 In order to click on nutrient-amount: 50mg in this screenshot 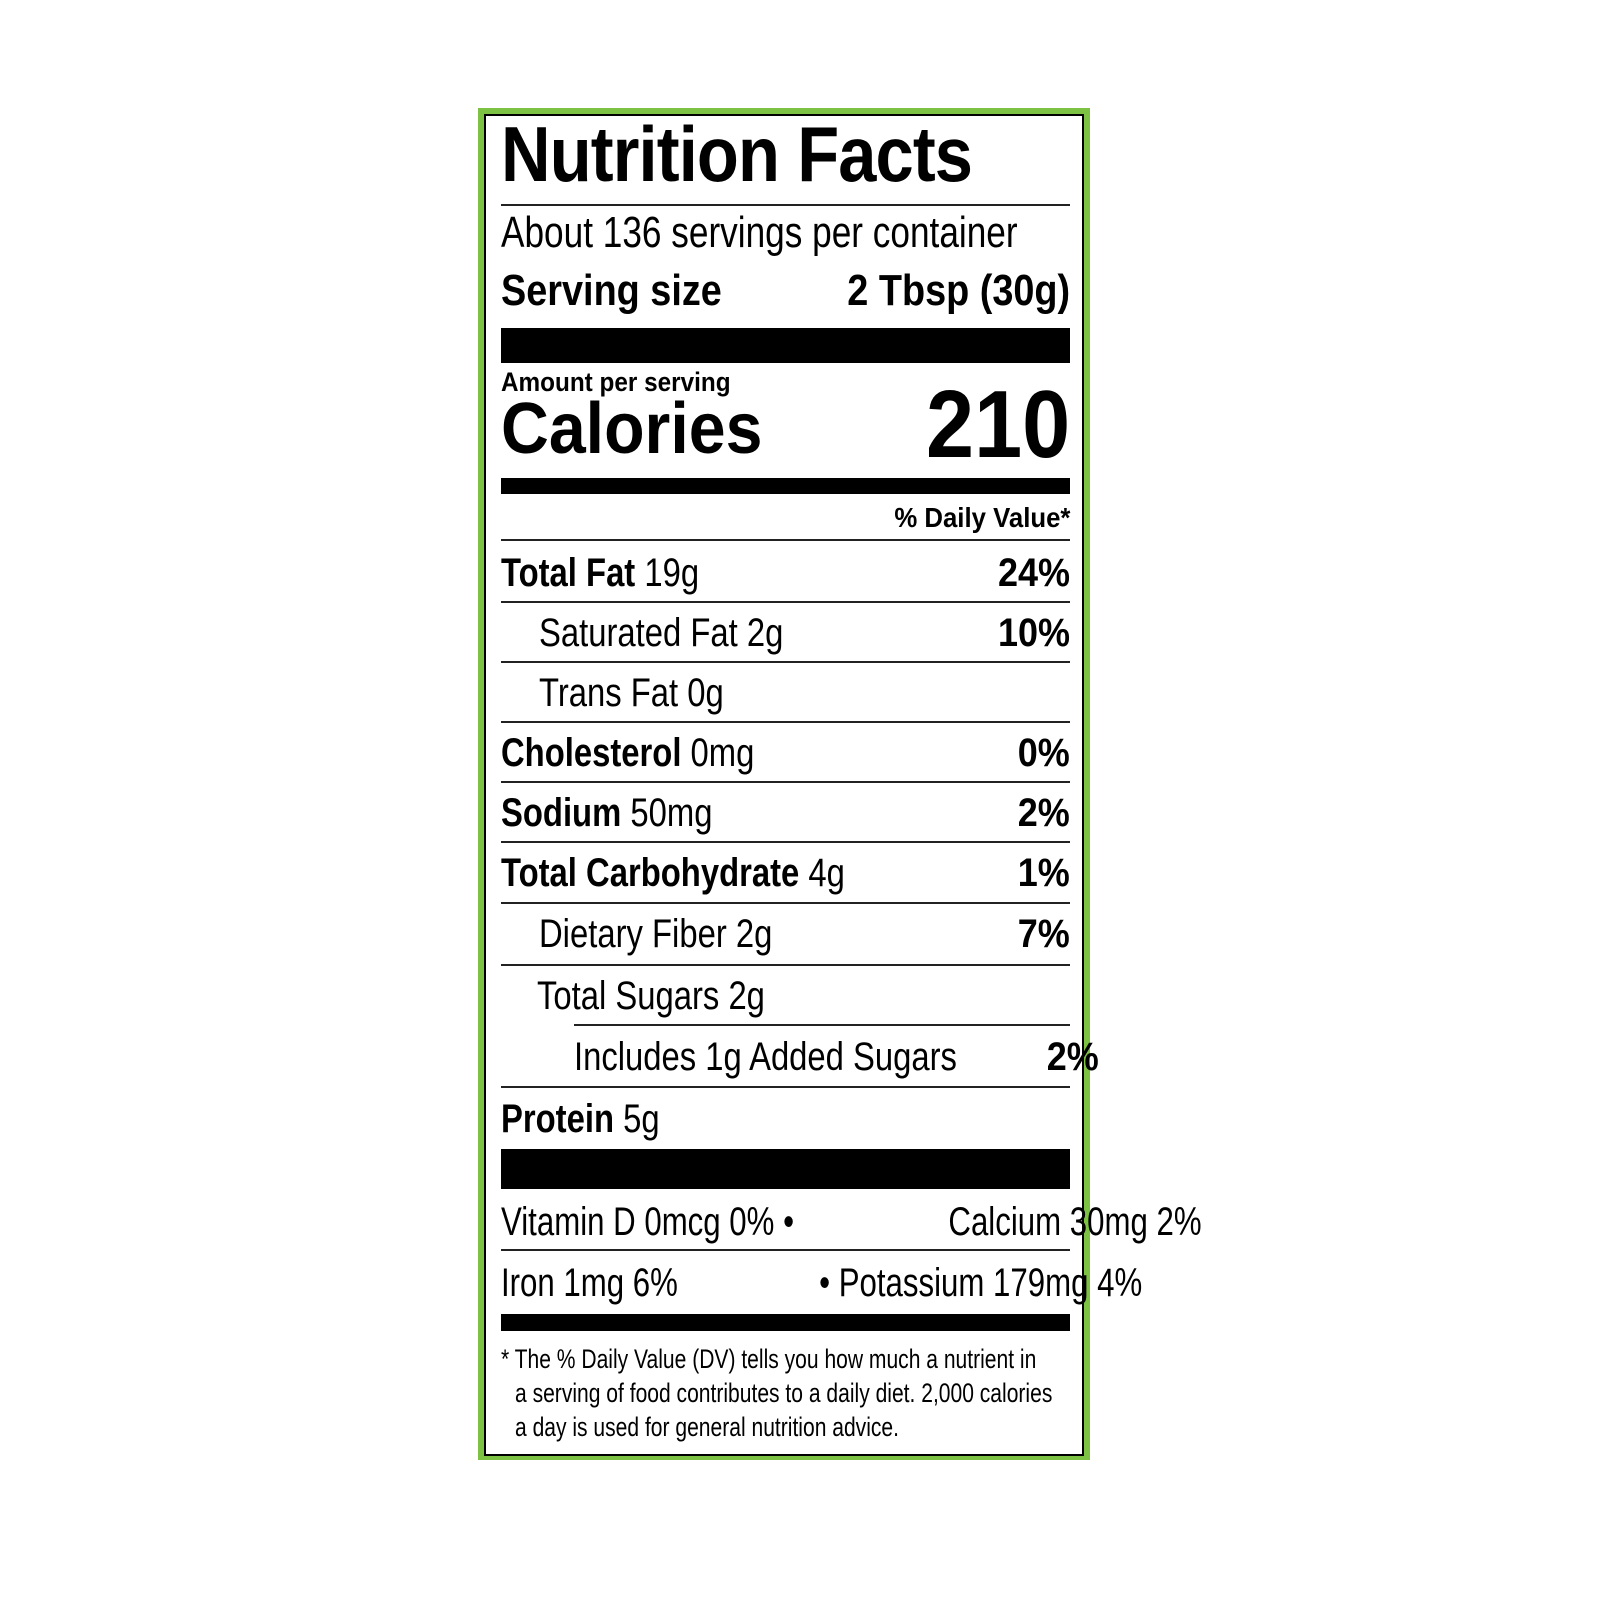, I will do `click(671, 813)`.